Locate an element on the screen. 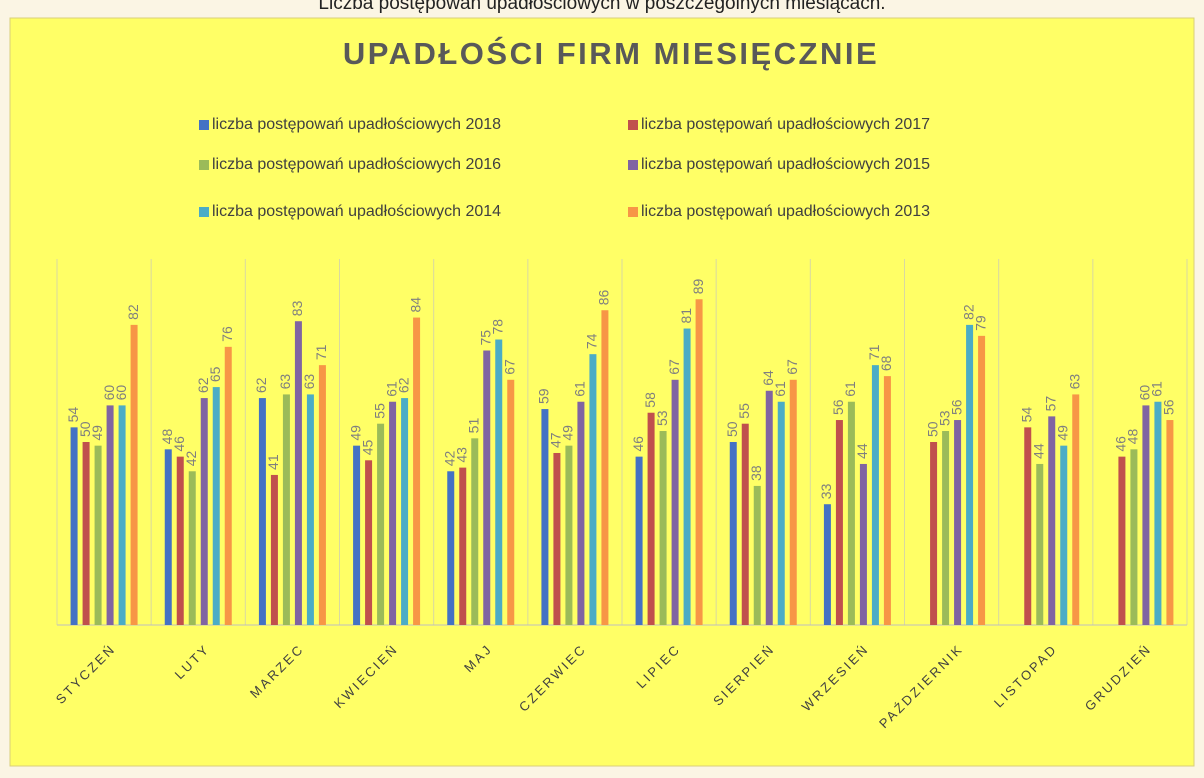 The image size is (1204, 778). data-label: 47 is located at coordinates (556, 440).